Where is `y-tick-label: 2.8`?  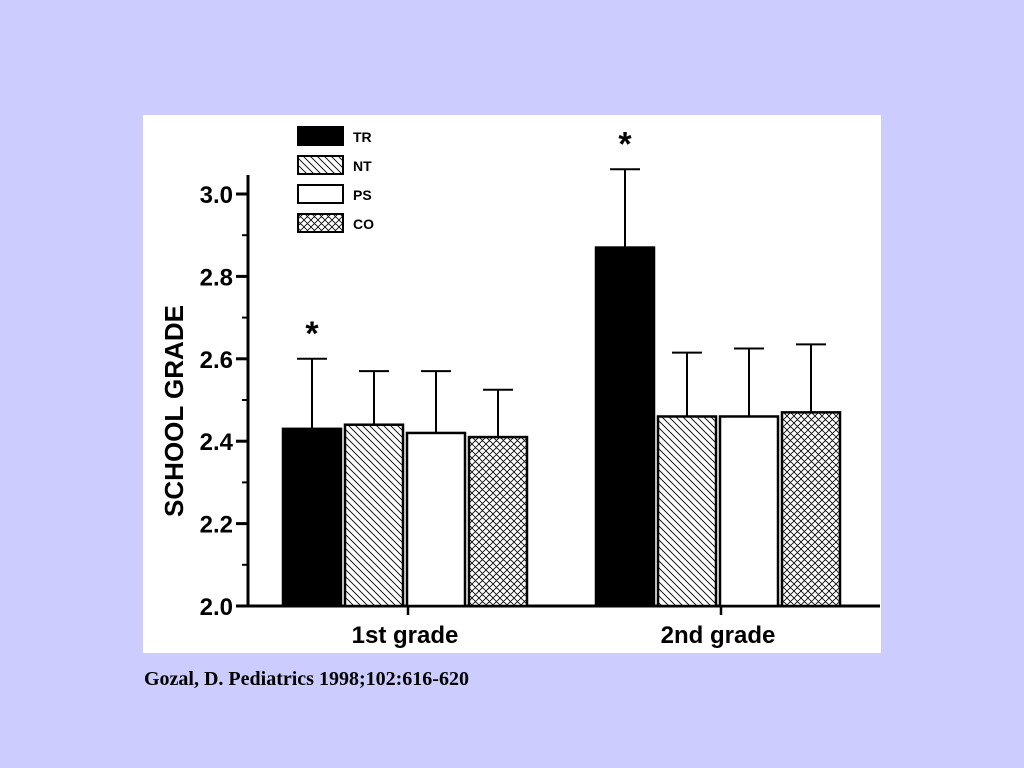
y-tick-label: 2.8 is located at coordinates (216, 277).